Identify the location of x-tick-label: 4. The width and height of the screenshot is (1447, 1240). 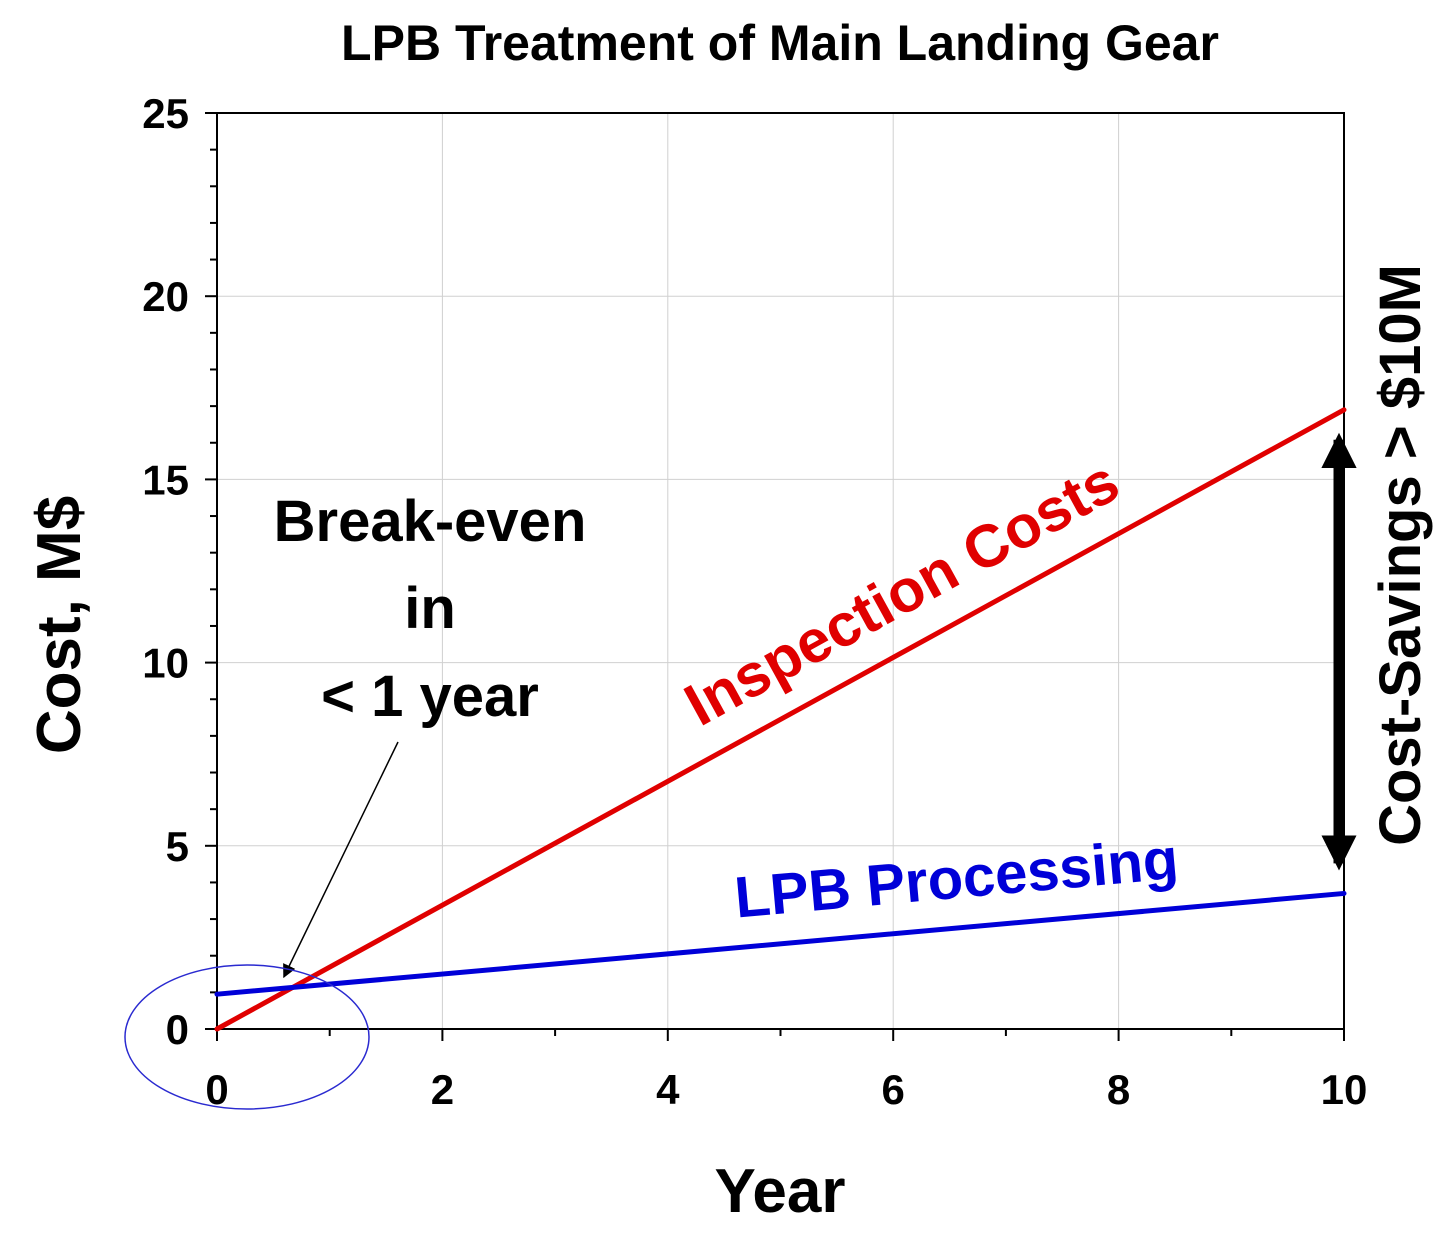
(668, 1089).